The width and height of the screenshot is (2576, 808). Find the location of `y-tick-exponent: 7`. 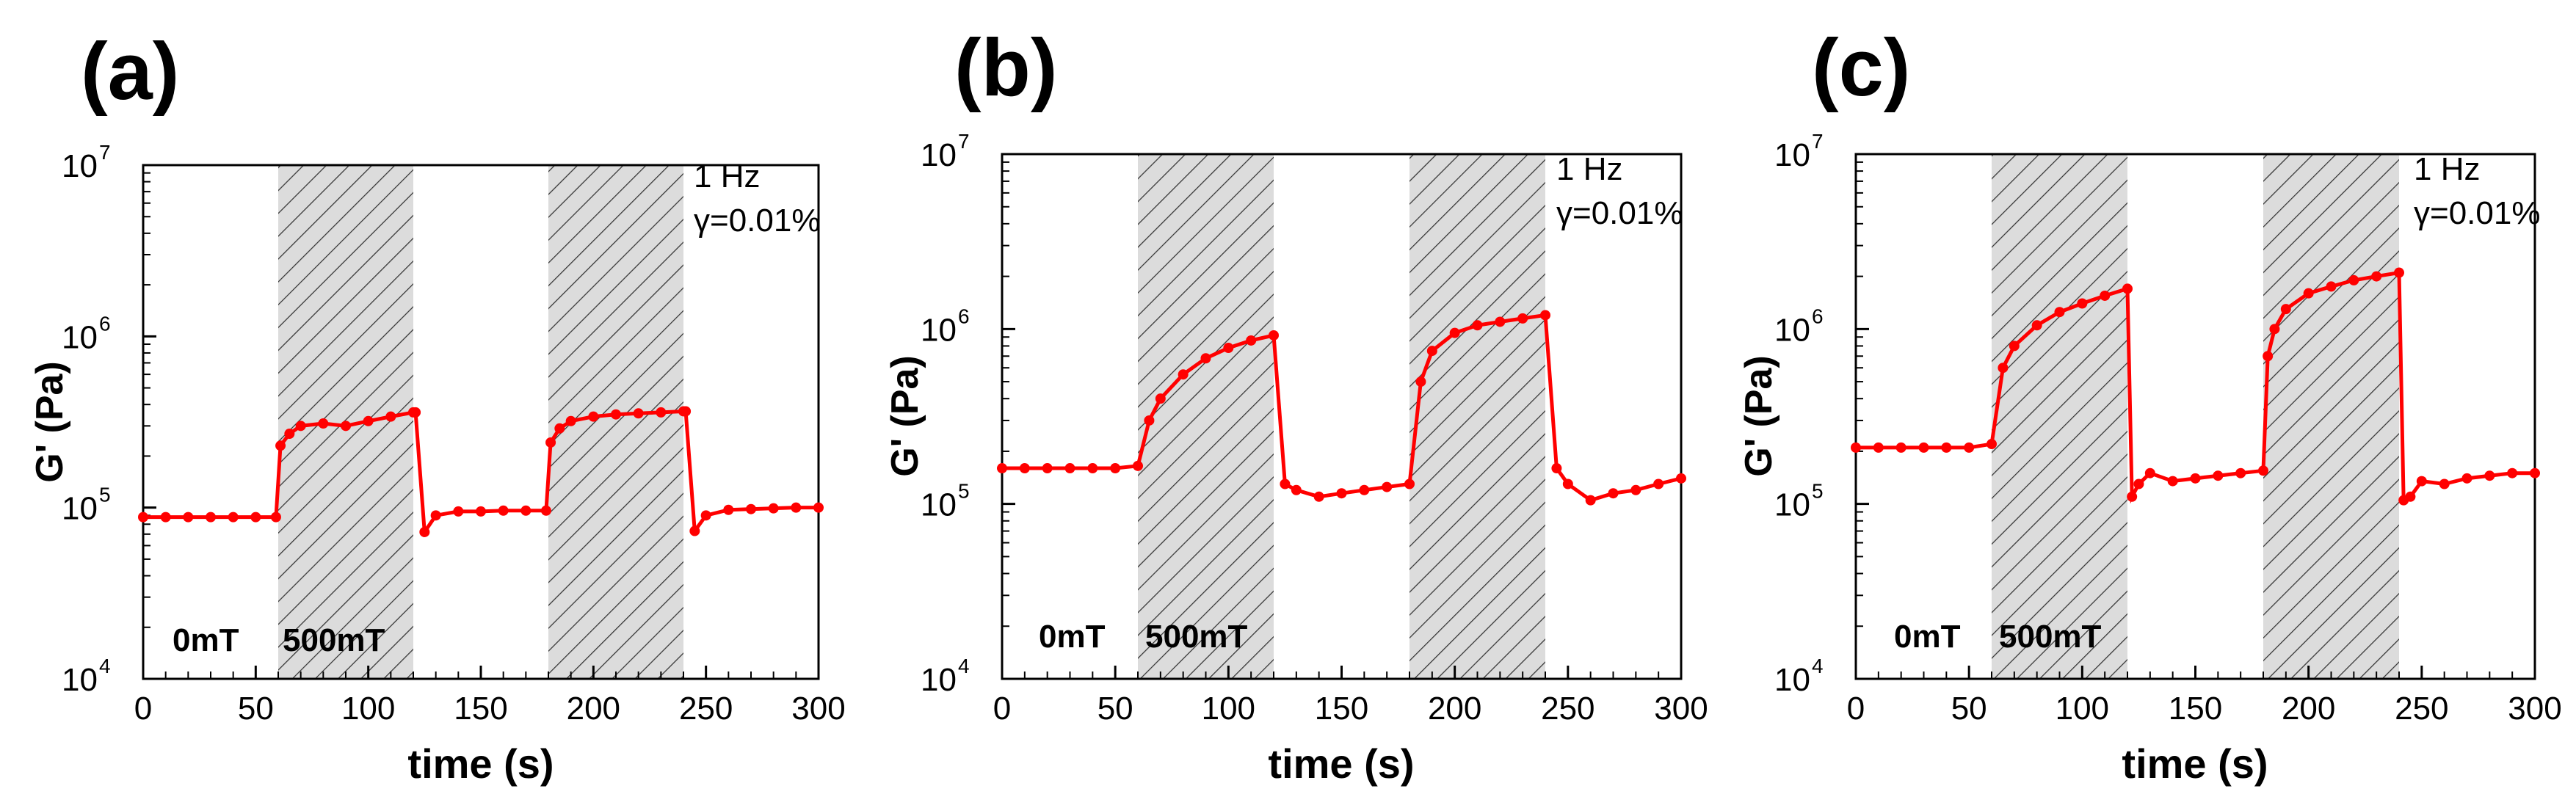

y-tick-exponent: 7 is located at coordinates (1818, 141).